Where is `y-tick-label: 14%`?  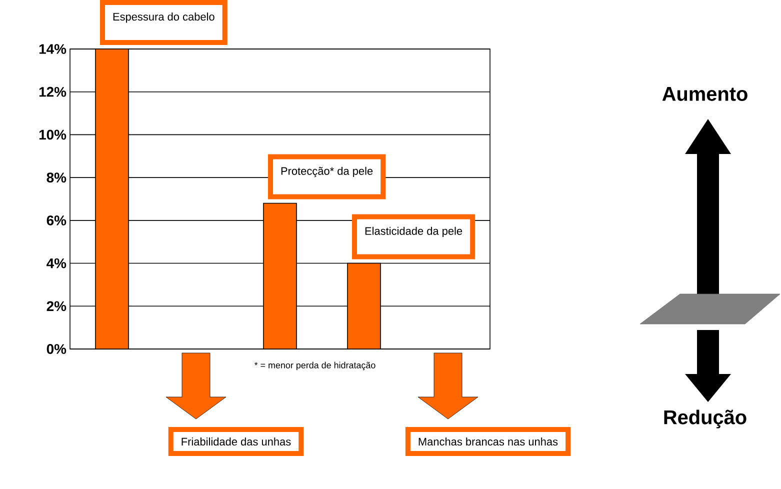
y-tick-label: 14% is located at coordinates (52, 49).